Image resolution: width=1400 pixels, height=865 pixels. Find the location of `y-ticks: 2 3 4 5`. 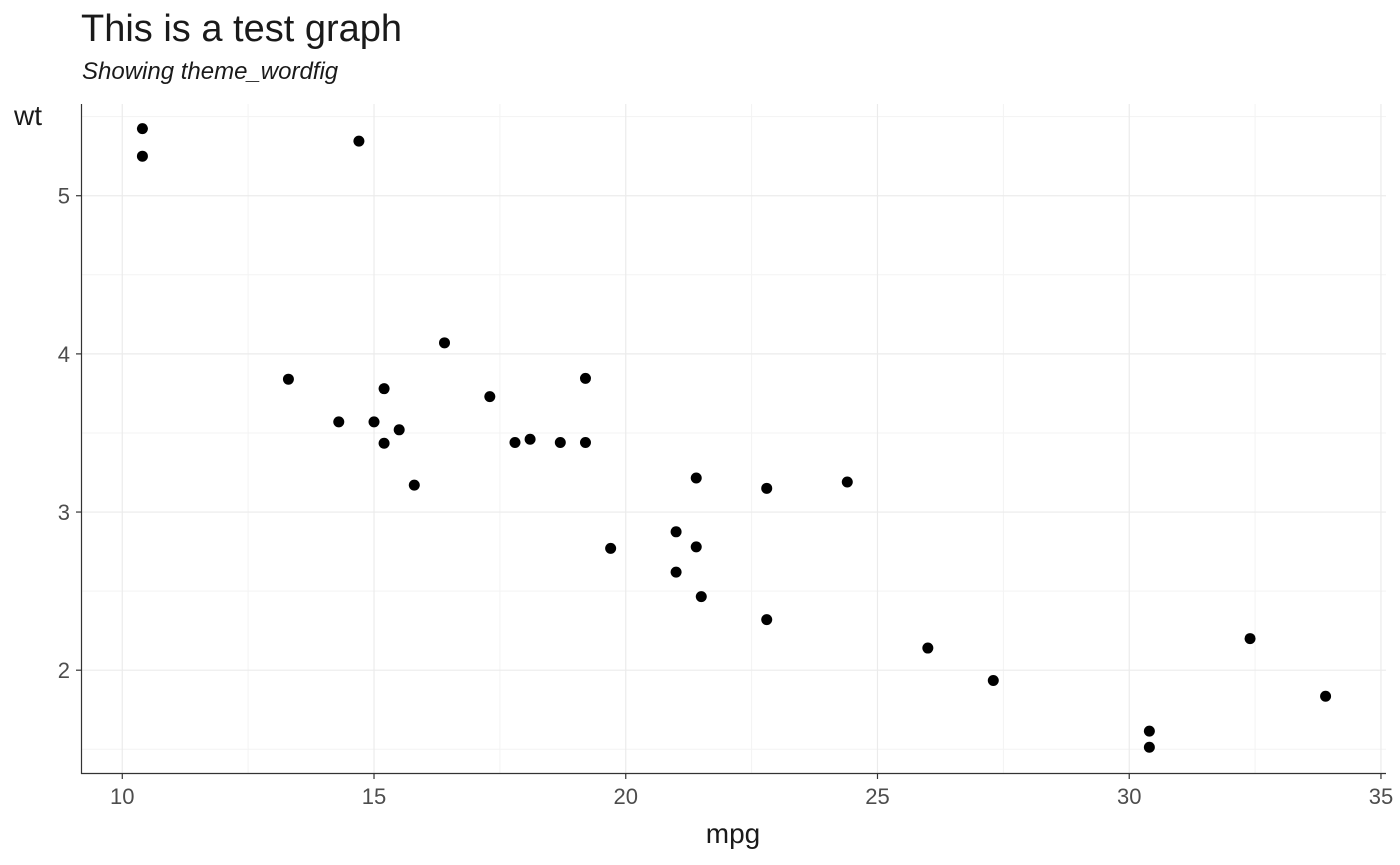

y-ticks: 2 3 4 5 is located at coordinates (70, 433).